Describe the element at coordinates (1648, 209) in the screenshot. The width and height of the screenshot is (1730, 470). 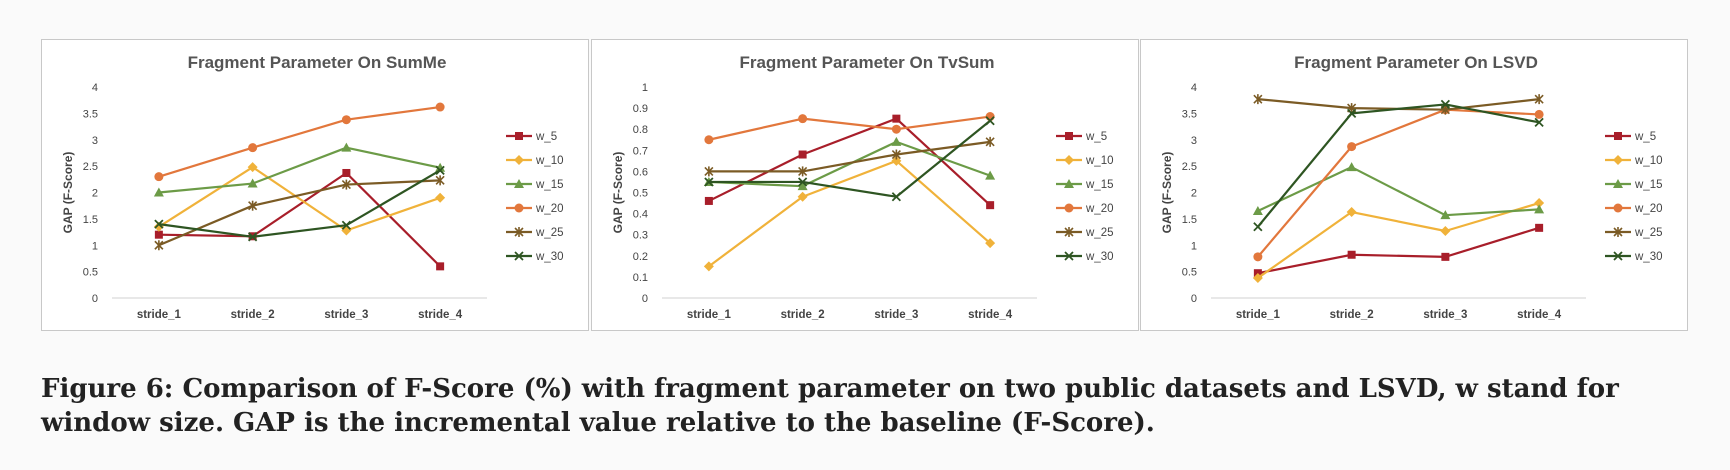
I see `legend-label: w_20` at that location.